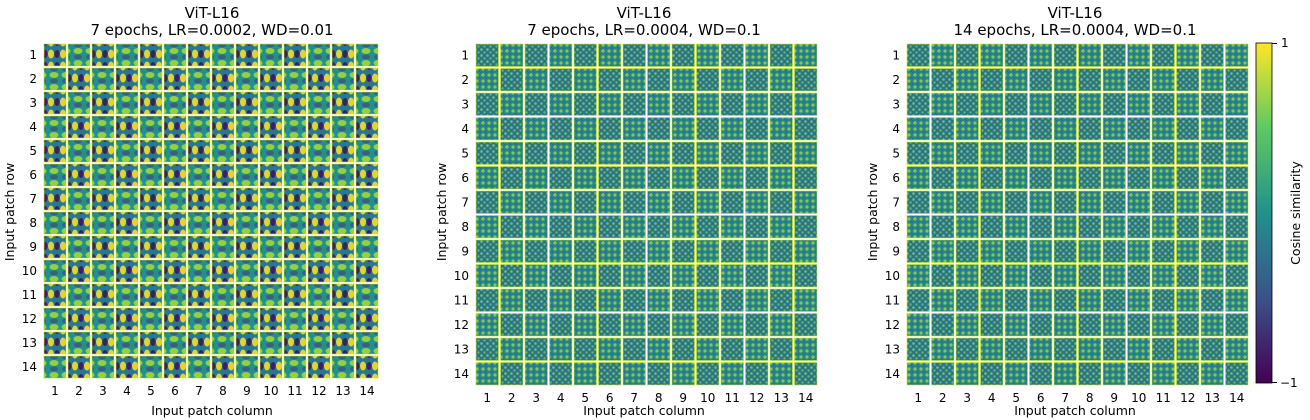 This screenshot has width=1310, height=420. I want to click on heatmap-cell-r6-c11, so click(295, 175).